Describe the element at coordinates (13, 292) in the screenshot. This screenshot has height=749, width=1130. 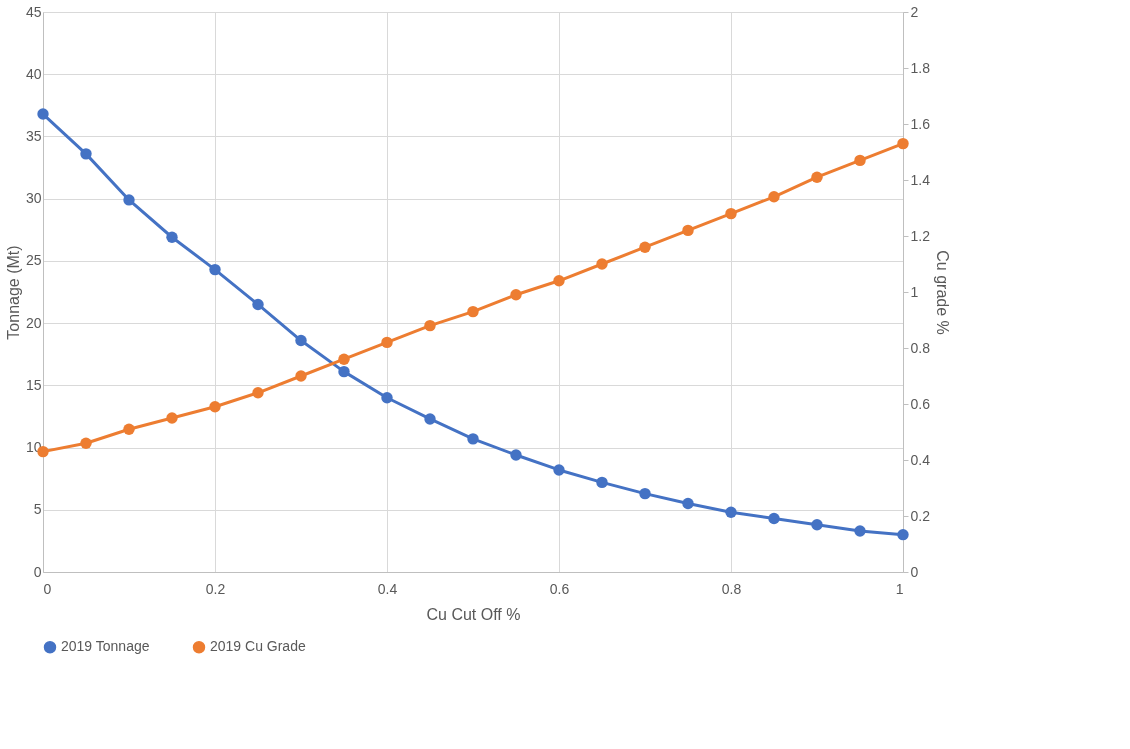
I see `y-axis-title: Tonnage (Mt)` at that location.